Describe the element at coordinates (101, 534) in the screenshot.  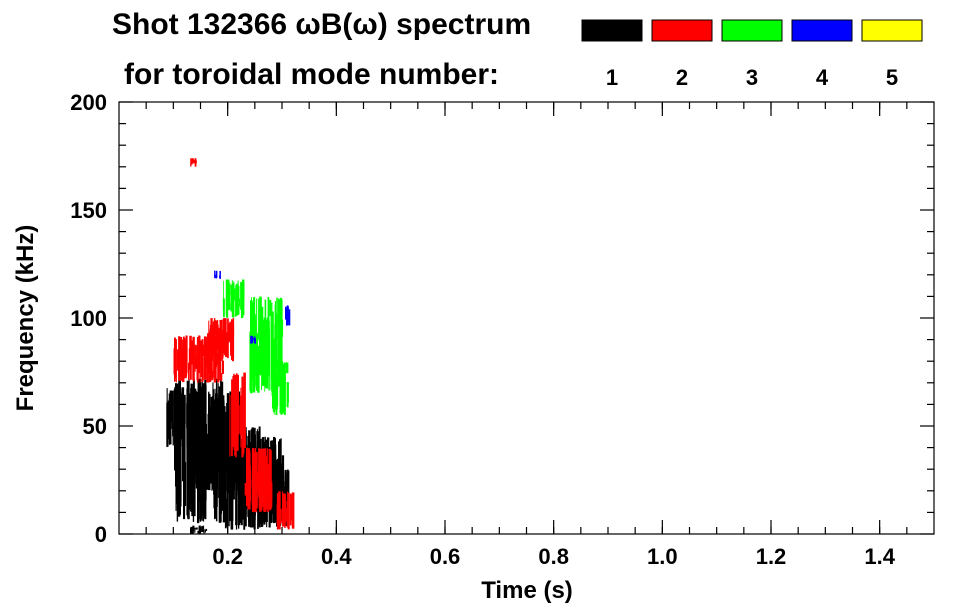
I see `y-tick-label: 0` at that location.